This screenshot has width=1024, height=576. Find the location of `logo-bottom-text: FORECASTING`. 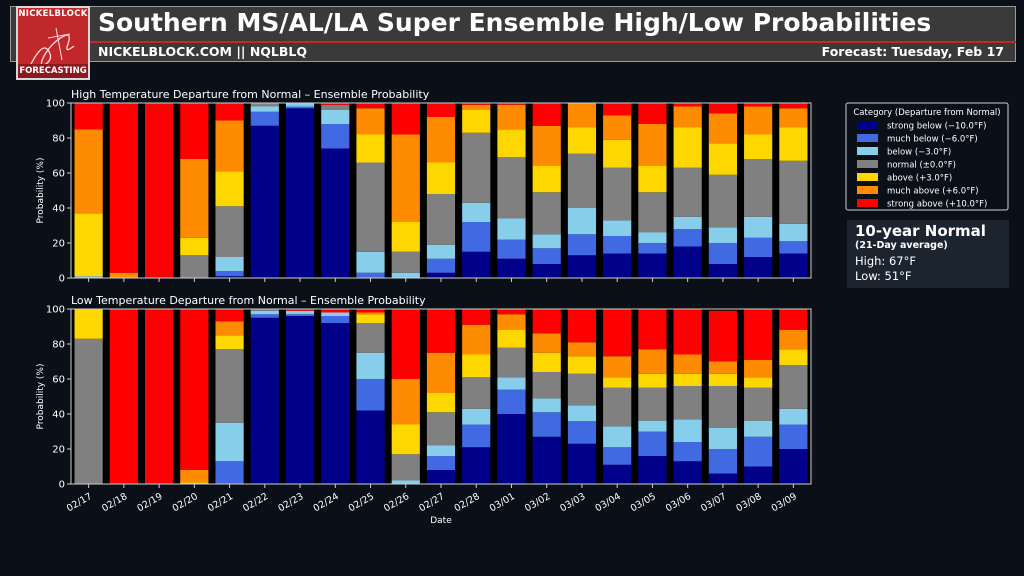

logo-bottom-text: FORECASTING is located at coordinates (53, 71).